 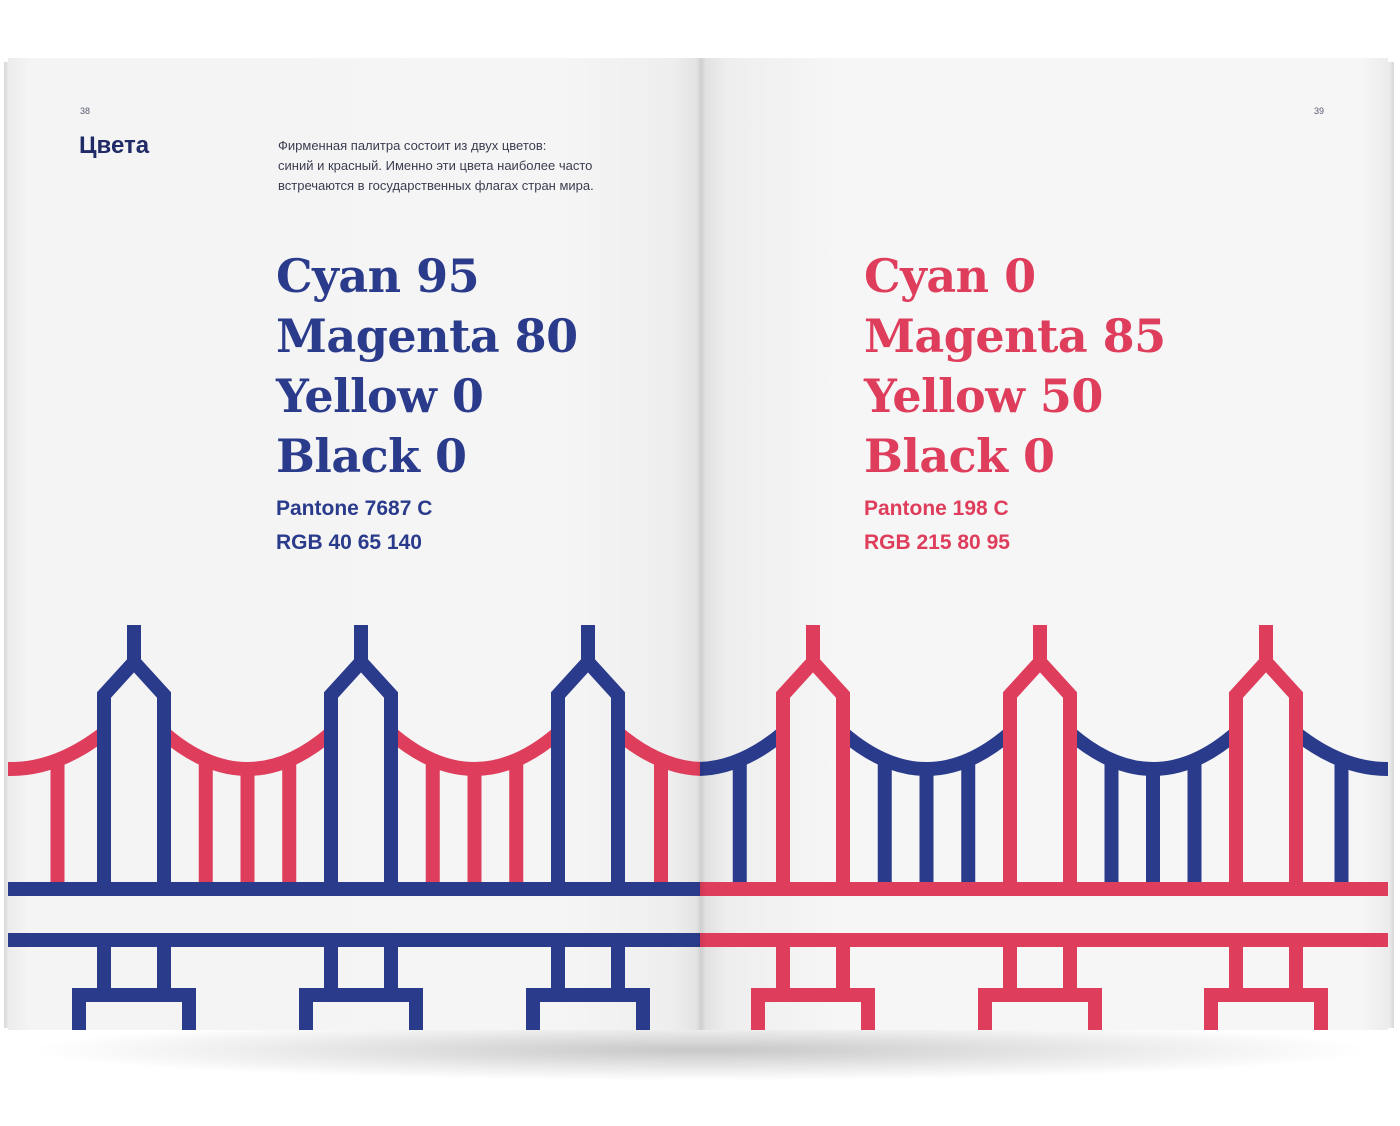 What do you see at coordinates (7, 545) in the screenshot?
I see `page-edge-left` at bounding box center [7, 545].